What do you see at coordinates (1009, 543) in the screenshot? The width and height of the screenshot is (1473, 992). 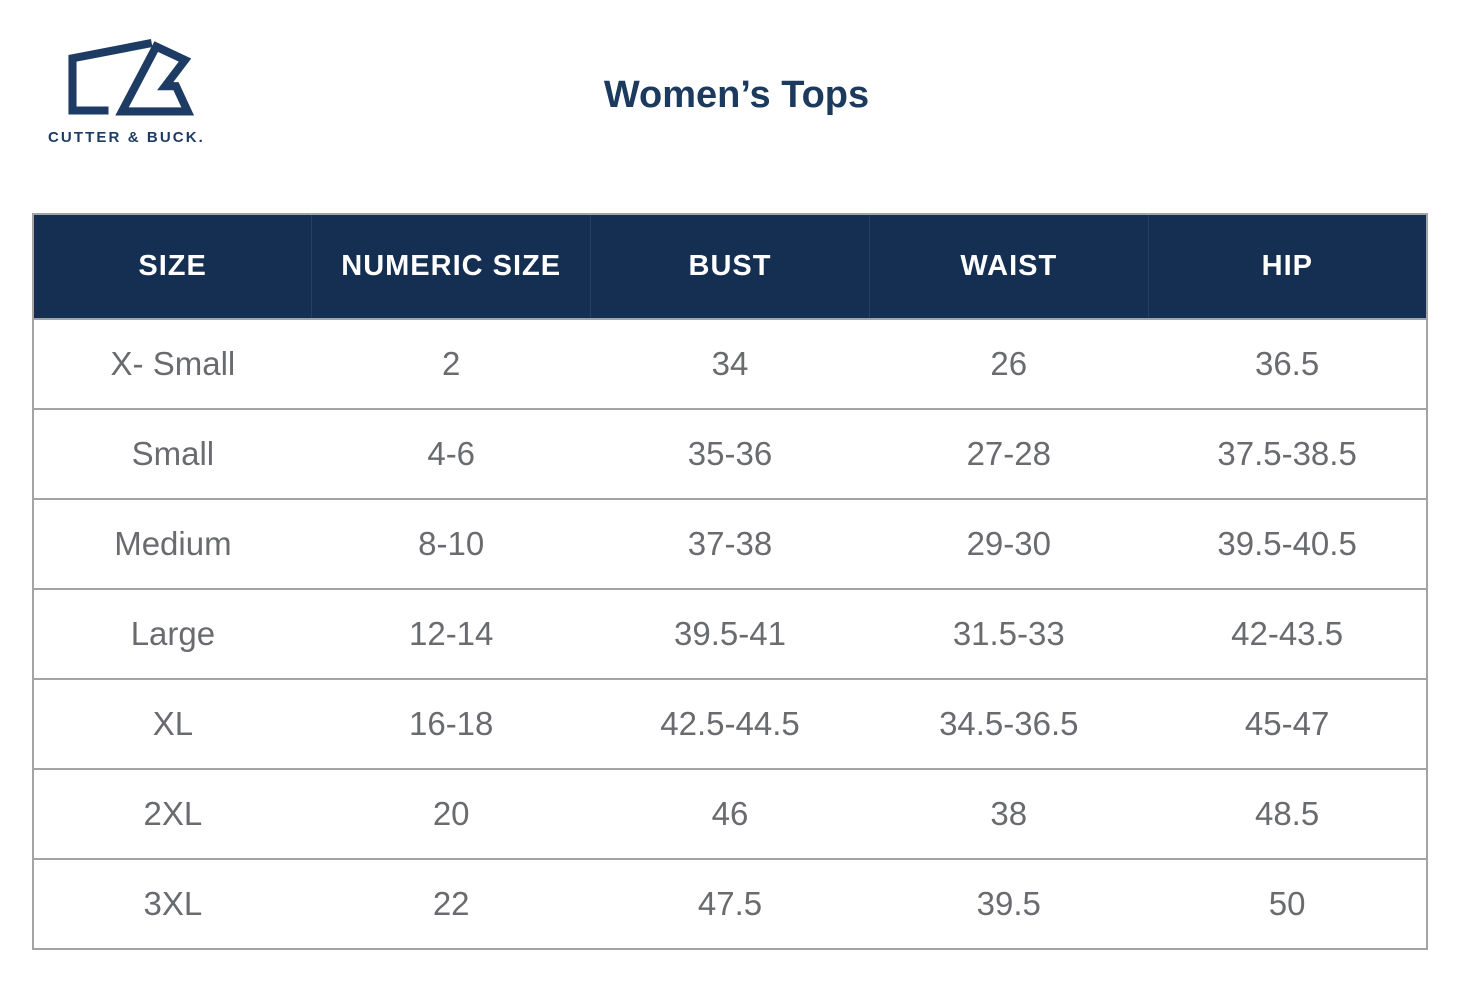 I see `cell-waist: 29-30` at bounding box center [1009, 543].